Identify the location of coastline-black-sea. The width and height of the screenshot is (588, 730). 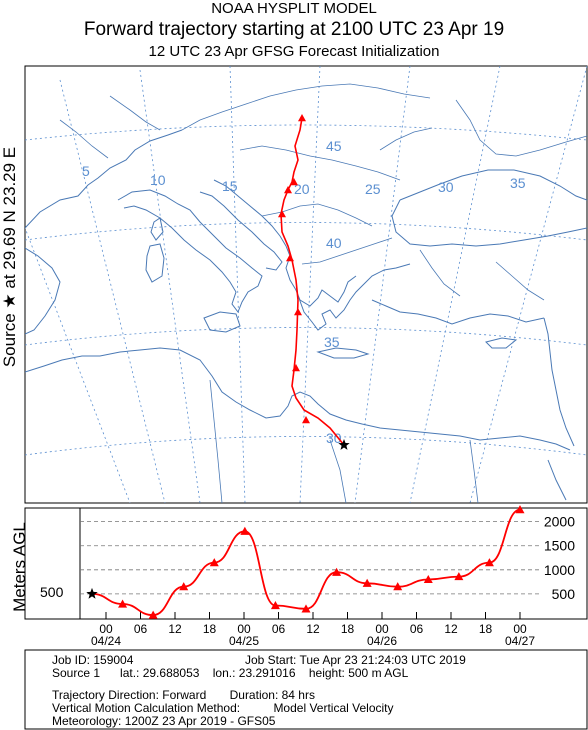
(489, 208).